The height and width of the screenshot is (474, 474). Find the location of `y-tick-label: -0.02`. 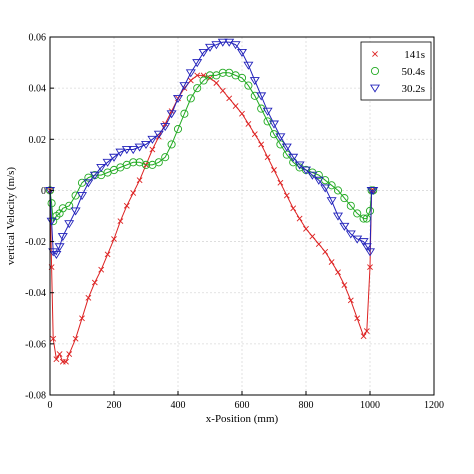

y-tick-label: -0.02 is located at coordinates (35, 242).